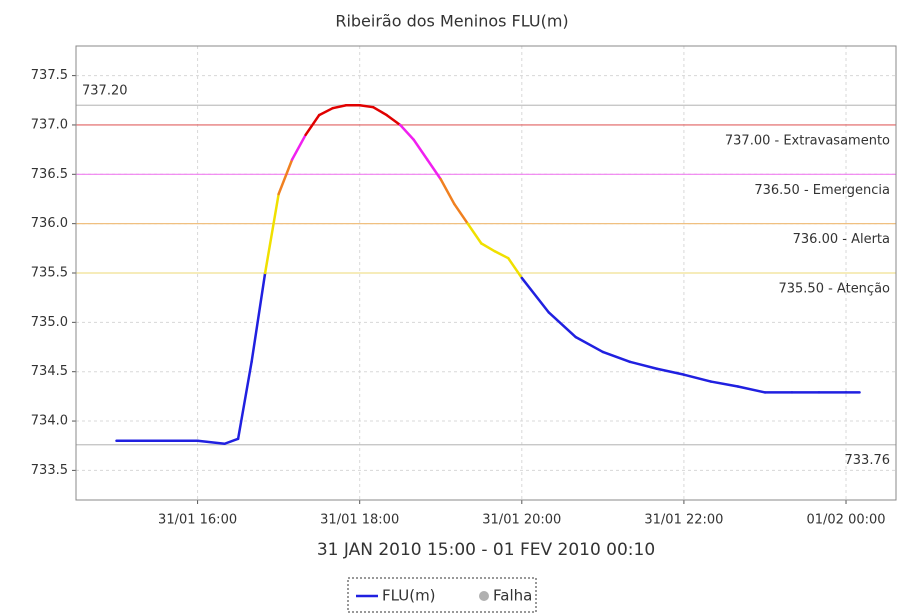 This screenshot has height=616, width=904. Describe the element at coordinates (451, 21) in the screenshot. I see `chart-title: Ribeirão dos Meninos FLU(m)` at that location.